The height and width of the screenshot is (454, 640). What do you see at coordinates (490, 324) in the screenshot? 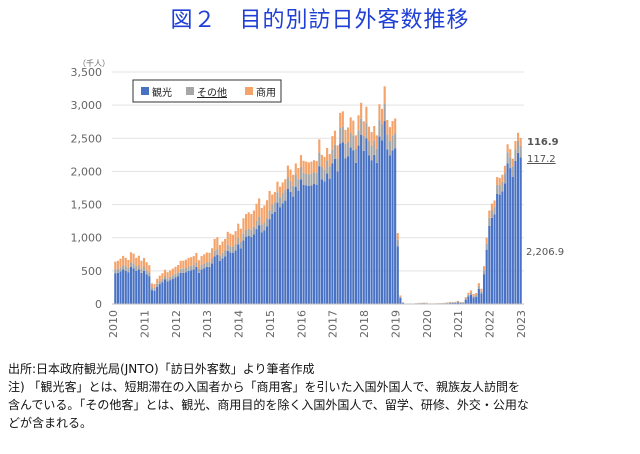
I see `x-tick-label: 2022` at bounding box center [490, 324].